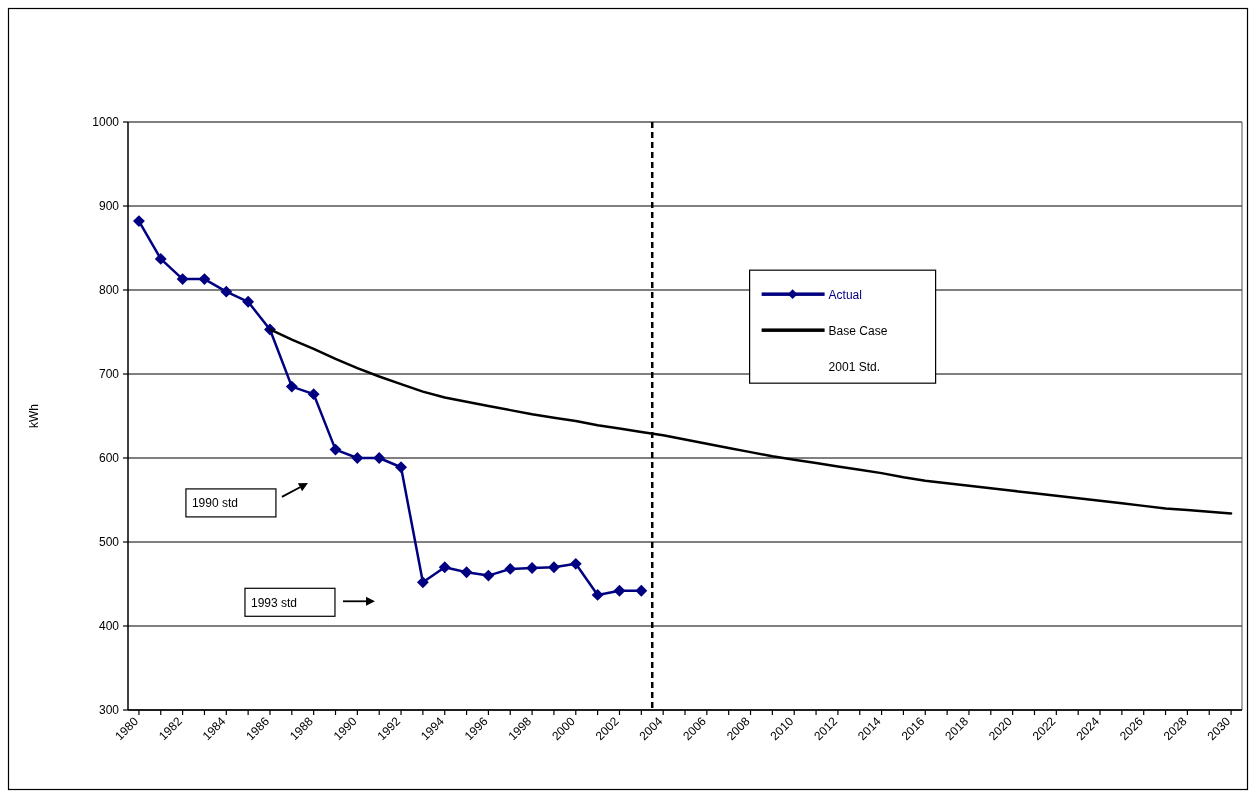 The width and height of the screenshot is (1251, 792). I want to click on y-tick-label: 800, so click(109, 290).